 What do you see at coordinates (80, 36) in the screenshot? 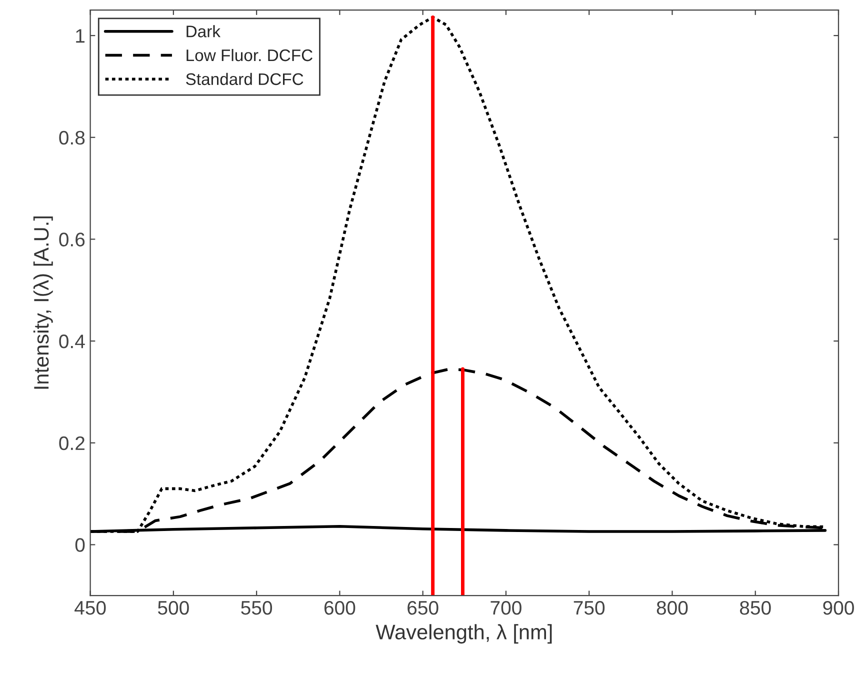
I see `y-tick-label: 1` at bounding box center [80, 36].